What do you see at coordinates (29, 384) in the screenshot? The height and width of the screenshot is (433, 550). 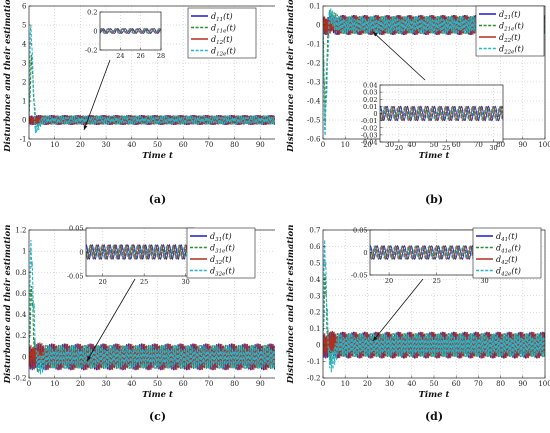 I see `x-tick-label-c-0: 0` at bounding box center [29, 384].